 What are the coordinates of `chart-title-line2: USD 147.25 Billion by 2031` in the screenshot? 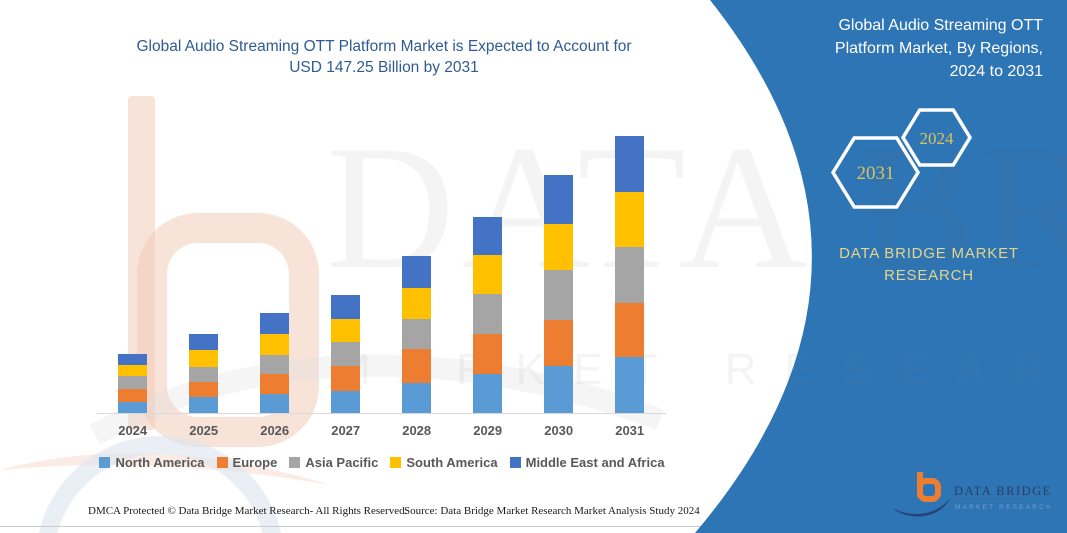 It's located at (384, 67).